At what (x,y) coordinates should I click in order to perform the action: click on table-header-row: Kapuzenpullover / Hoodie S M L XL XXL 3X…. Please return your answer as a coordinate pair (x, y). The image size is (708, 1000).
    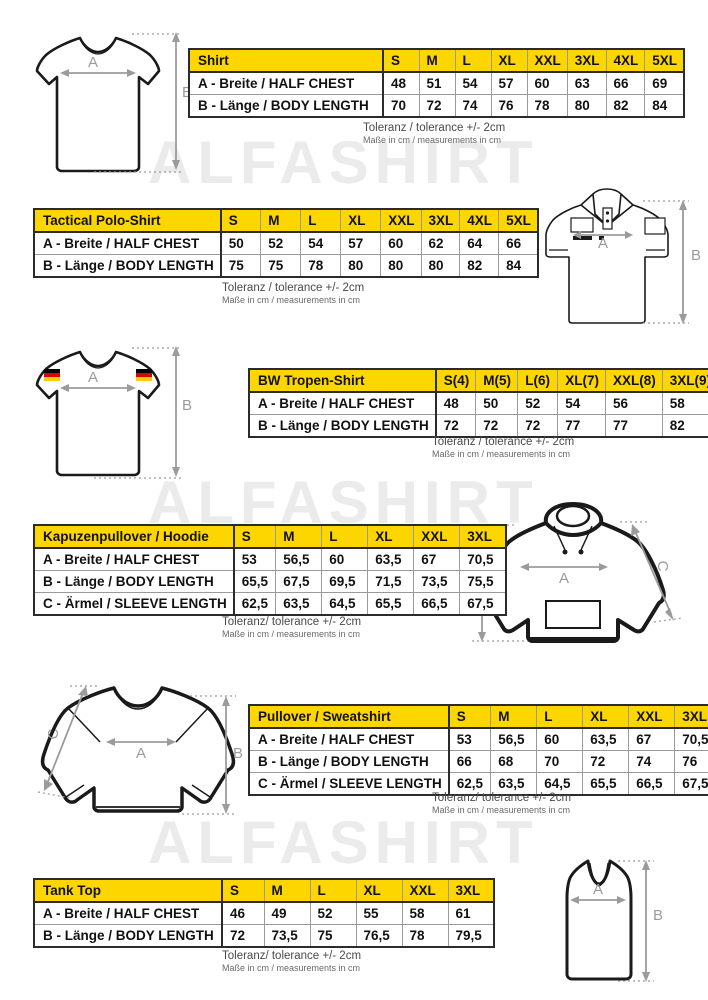
    Looking at the image, I should click on (270, 537).